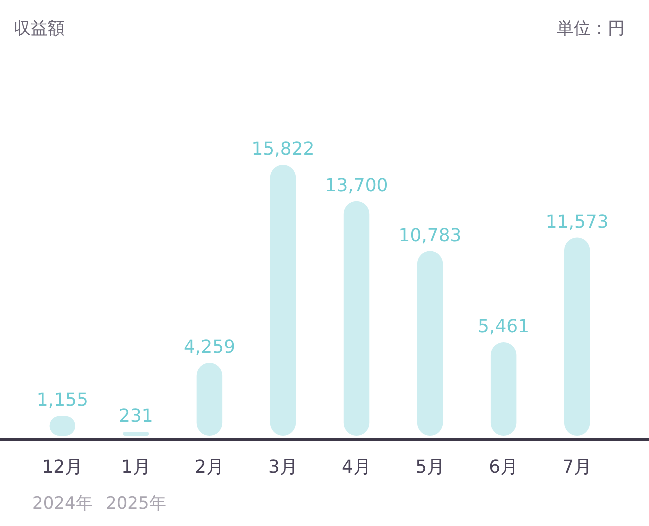 The width and height of the screenshot is (649, 526). I want to click on data-label: 5,461, so click(504, 327).